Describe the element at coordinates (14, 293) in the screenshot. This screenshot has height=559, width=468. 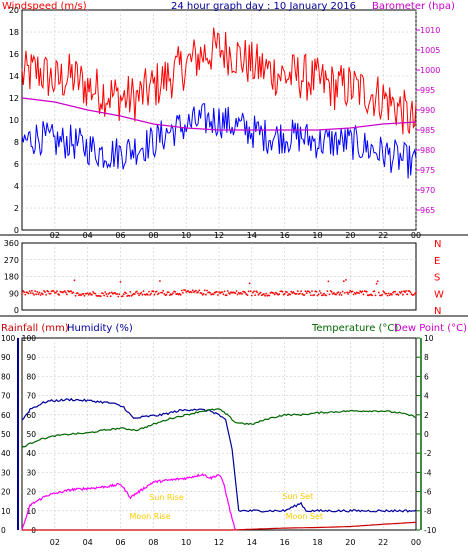
I see `p2-y-tick-label: 90` at that location.